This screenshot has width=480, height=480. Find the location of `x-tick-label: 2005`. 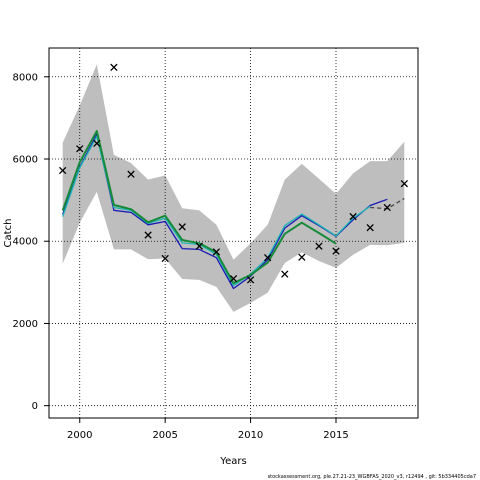

x-tick-label: 2005 is located at coordinates (164, 435).